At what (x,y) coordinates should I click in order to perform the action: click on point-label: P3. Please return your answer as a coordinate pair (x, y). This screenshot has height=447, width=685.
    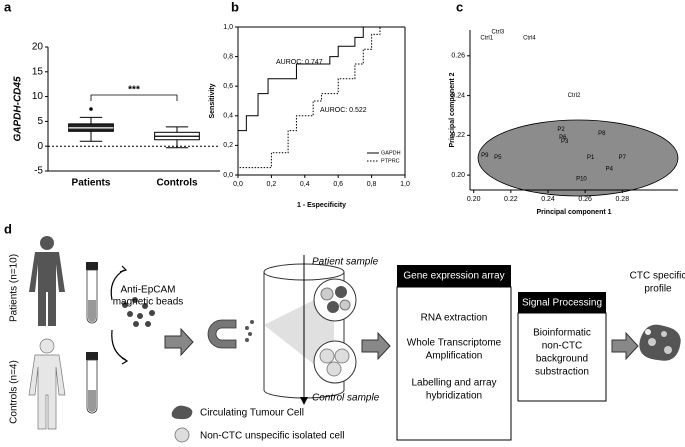
    Looking at the image, I should click on (565, 142).